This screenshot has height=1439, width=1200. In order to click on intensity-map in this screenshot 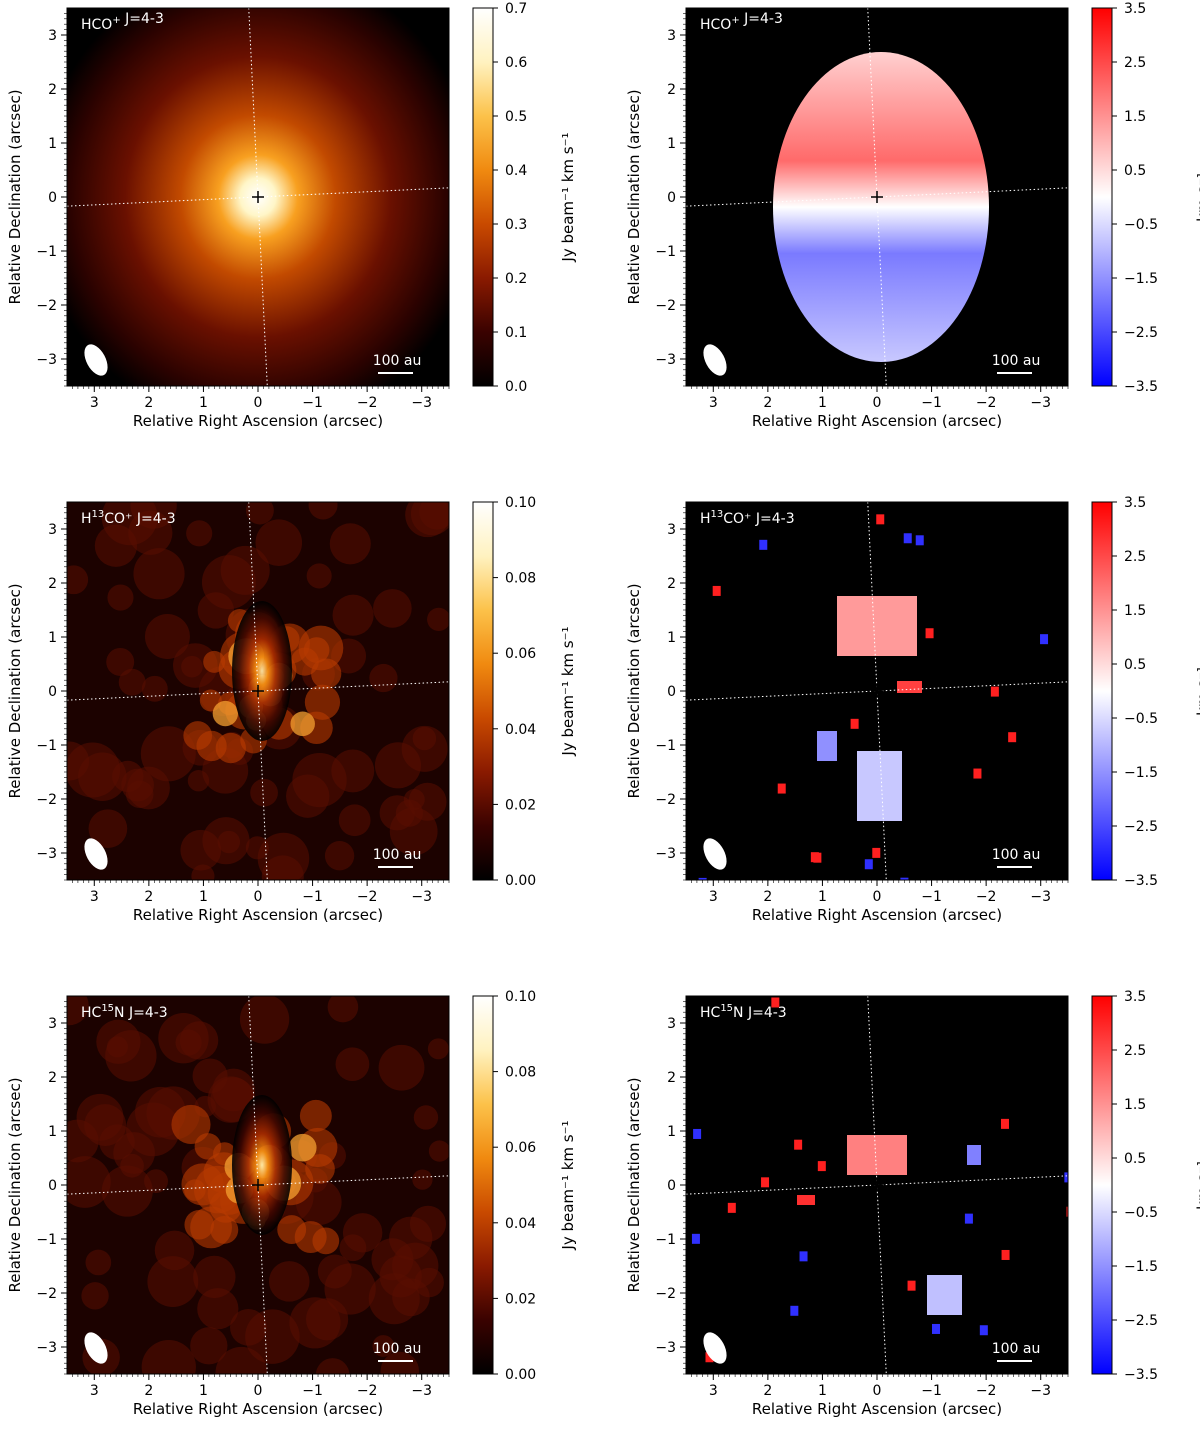, I will do `click(258, 691)`.